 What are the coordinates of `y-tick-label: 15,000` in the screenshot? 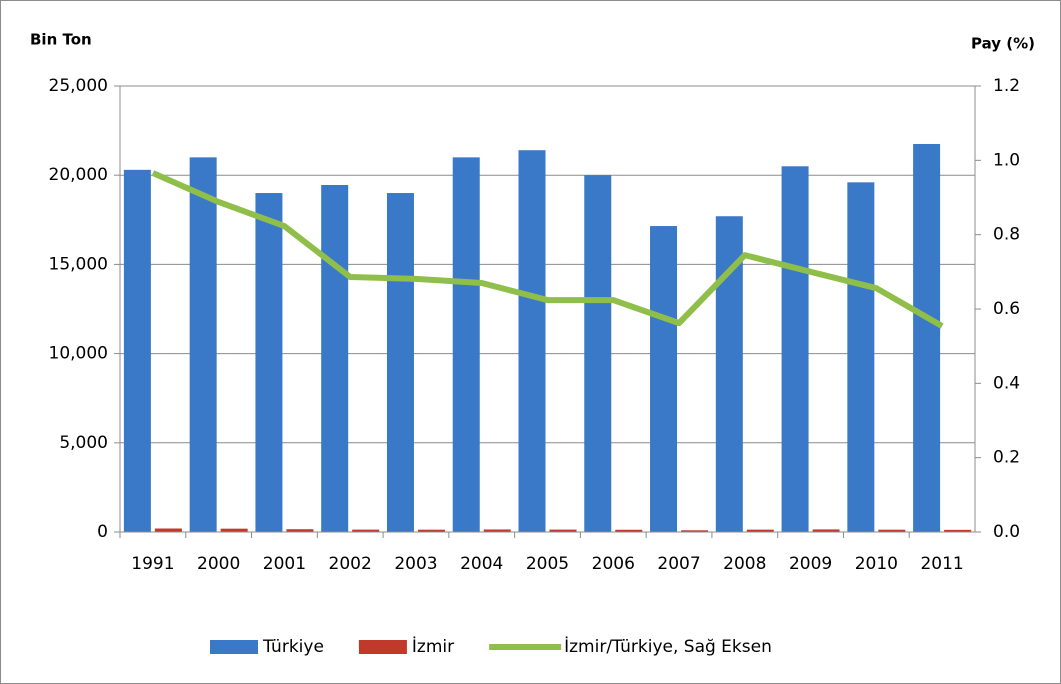 It's located at (78, 264).